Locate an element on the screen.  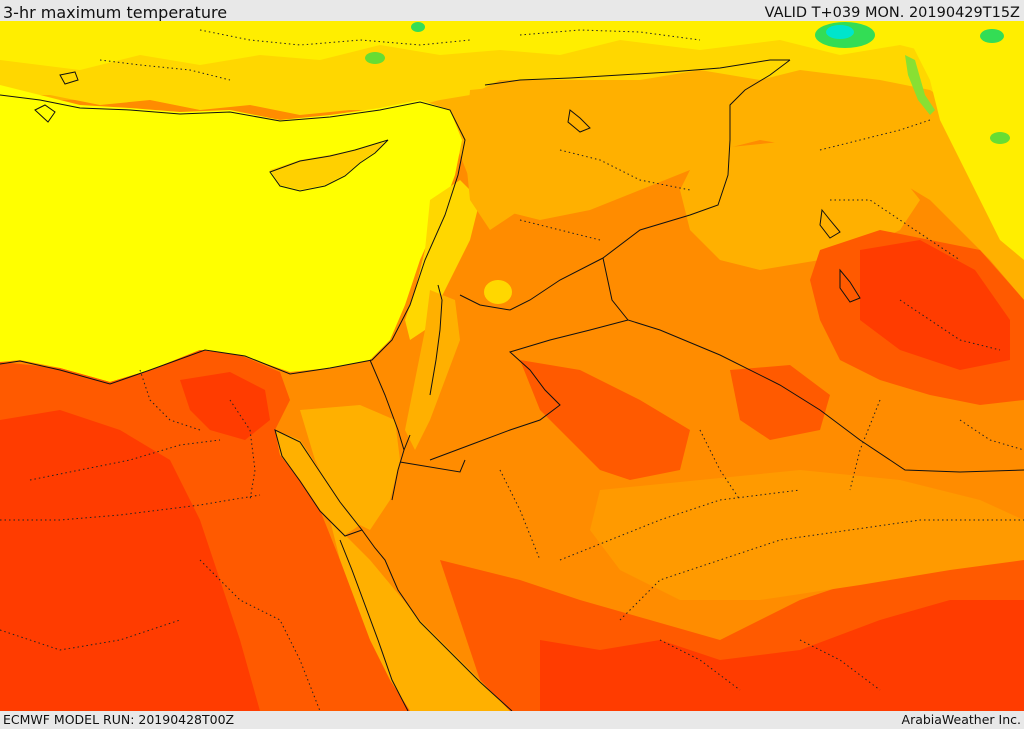
credit-label: ArabiaWeather Inc. is located at coordinates (961, 719).